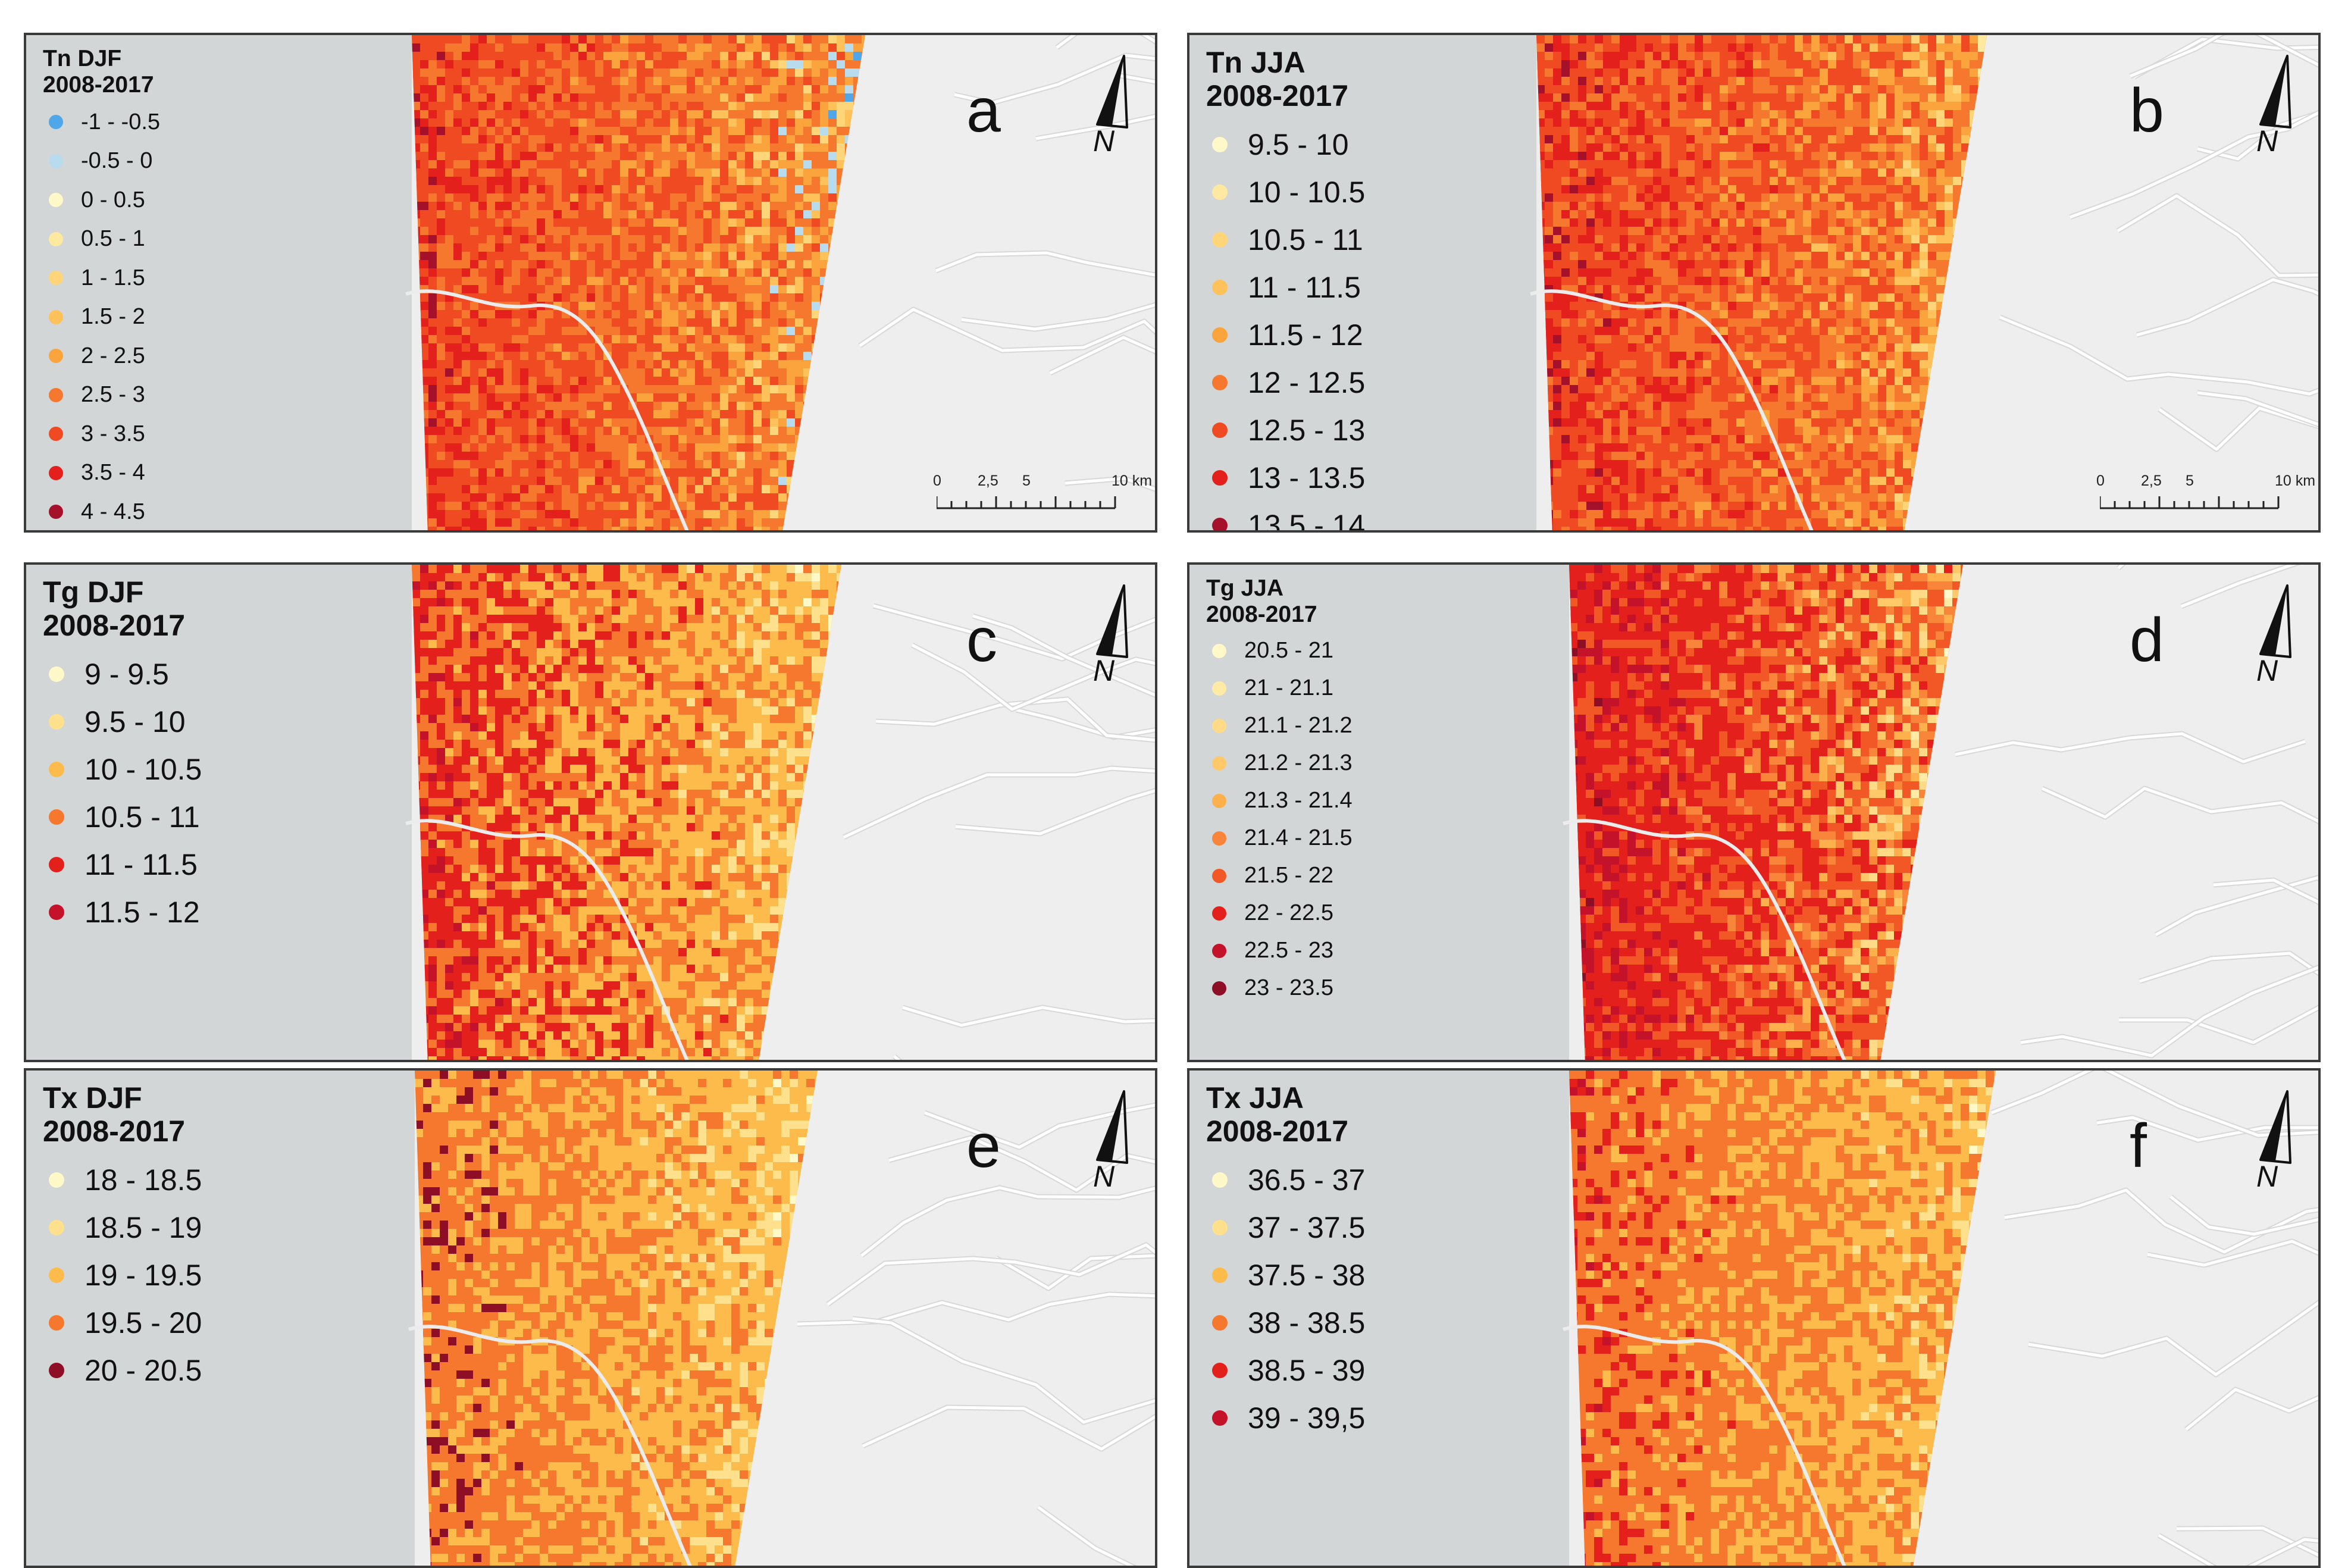 This screenshot has width=2348, height=1568. Describe the element at coordinates (1305, 335) in the screenshot. I see `legend-label: 11.5 - 12` at that location.